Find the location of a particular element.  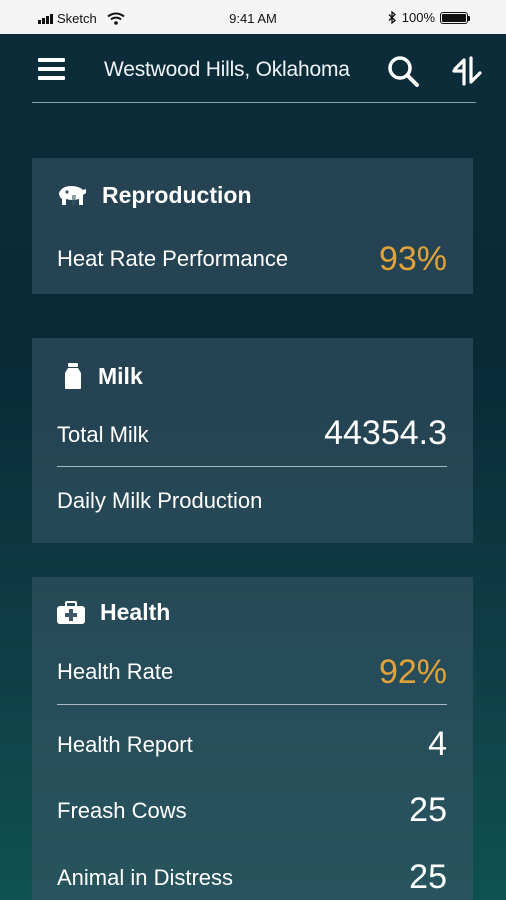

bluetooth-icon is located at coordinates (392, 17).